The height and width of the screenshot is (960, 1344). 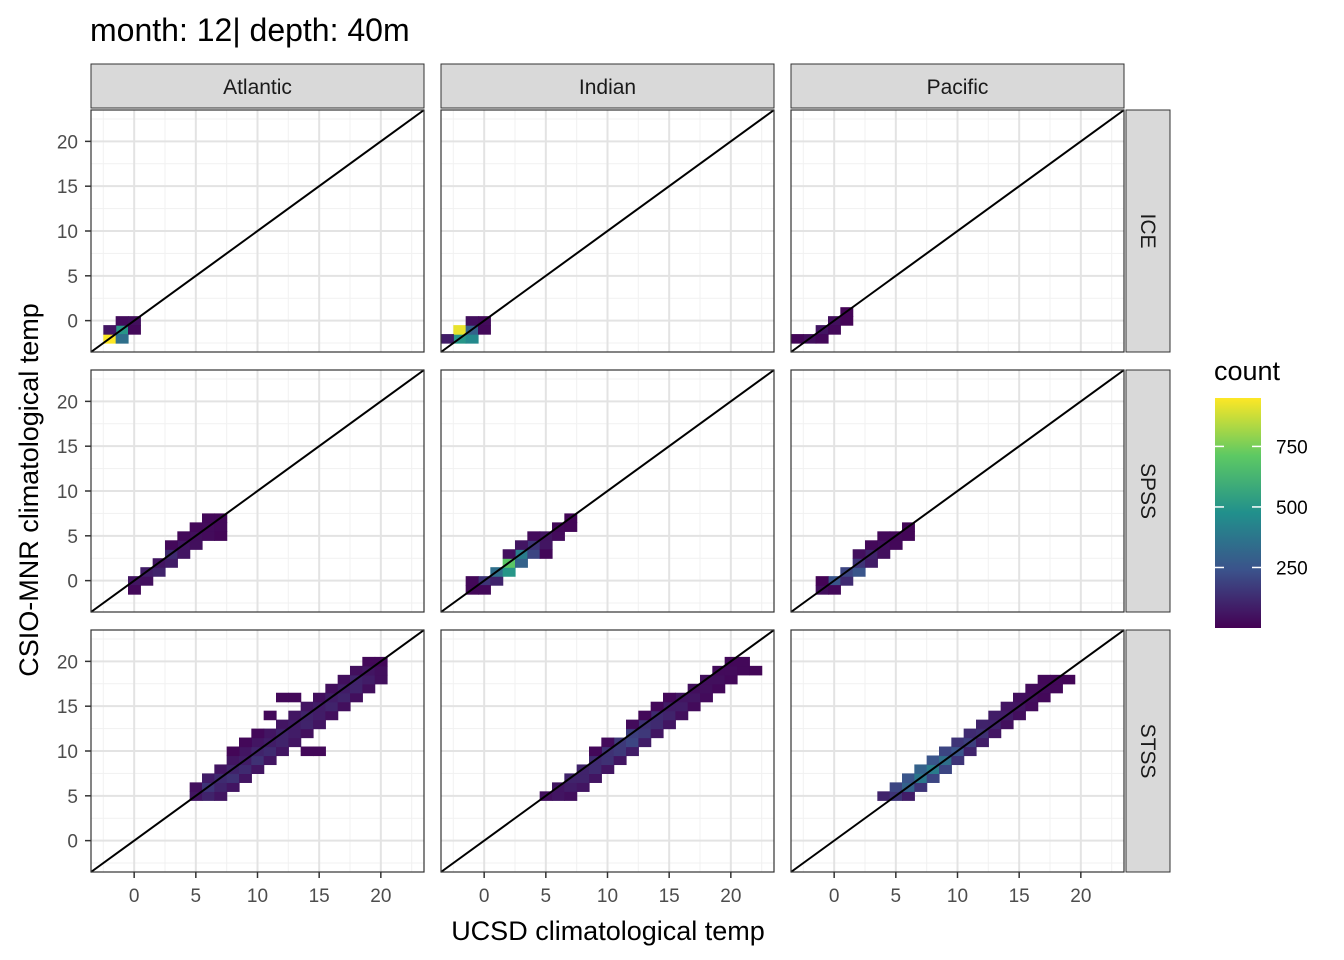 I want to click on facet-strip-label: Pacific, so click(x=958, y=87).